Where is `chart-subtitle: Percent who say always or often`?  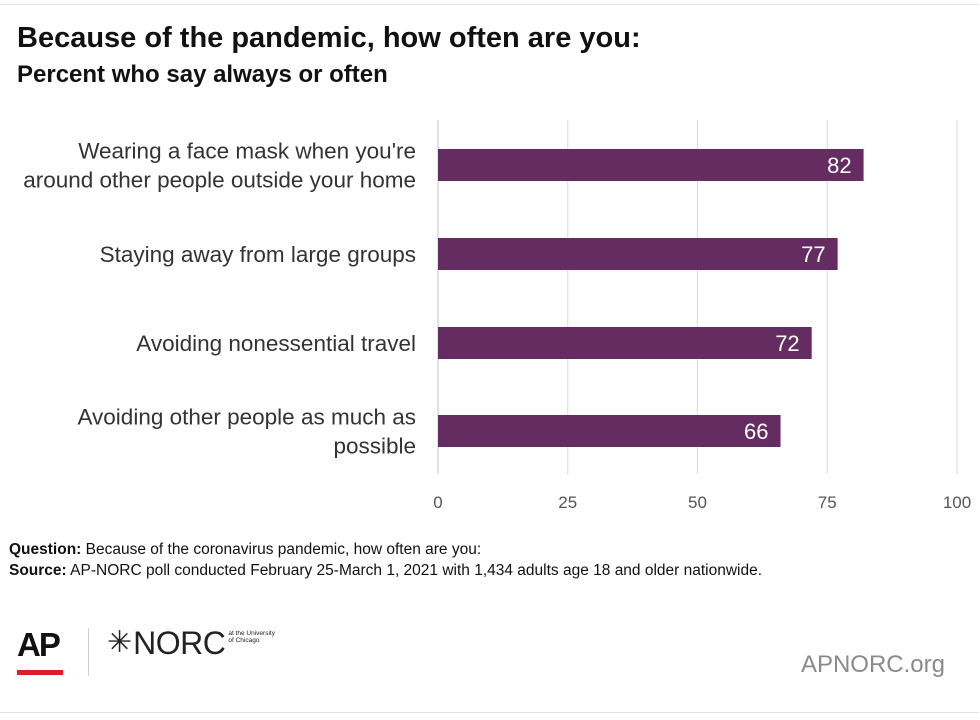
chart-subtitle: Percent who say always or often is located at coordinates (202, 74).